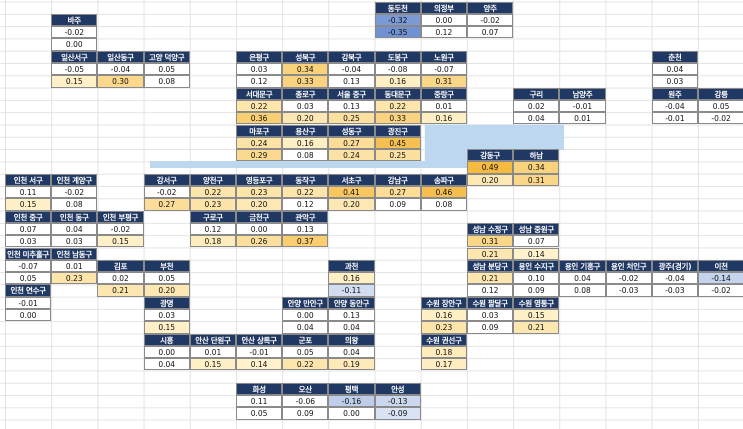 Image resolution: width=743 pixels, height=429 pixels. I want to click on region-label: 평택, so click(351, 389).